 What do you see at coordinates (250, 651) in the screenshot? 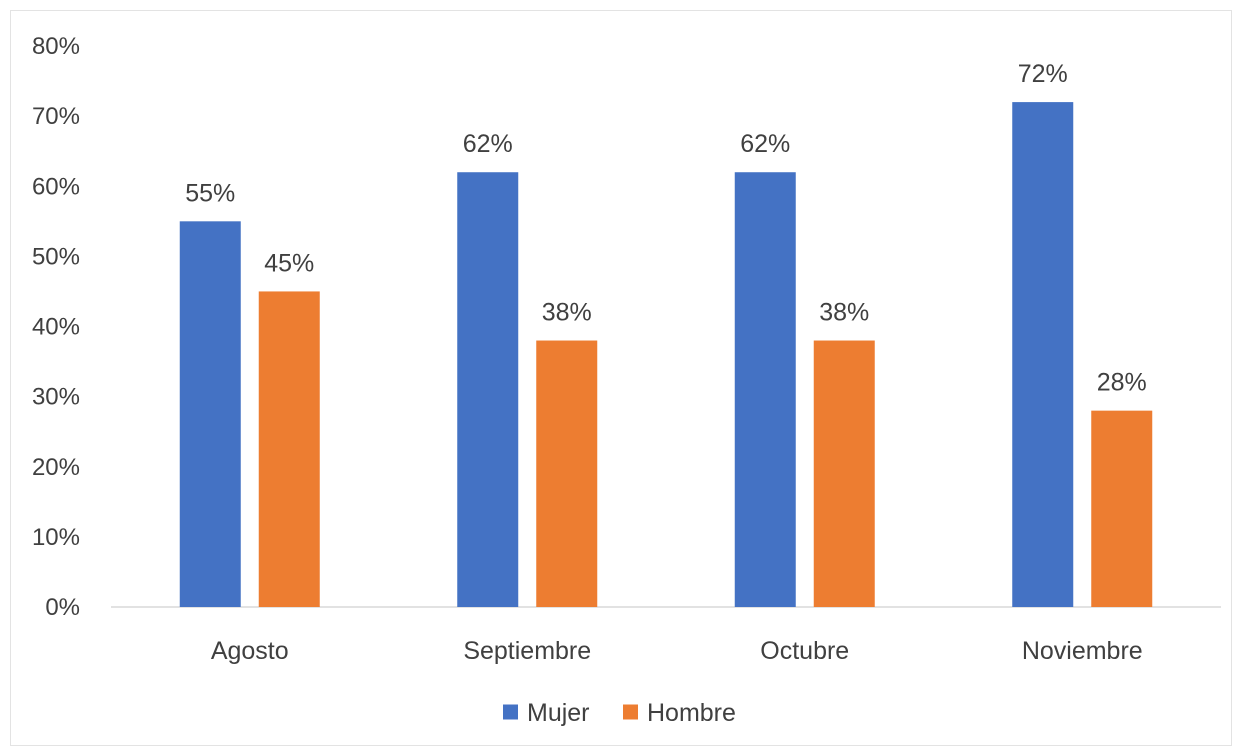
I see `x-tick-label: Agosto` at bounding box center [250, 651].